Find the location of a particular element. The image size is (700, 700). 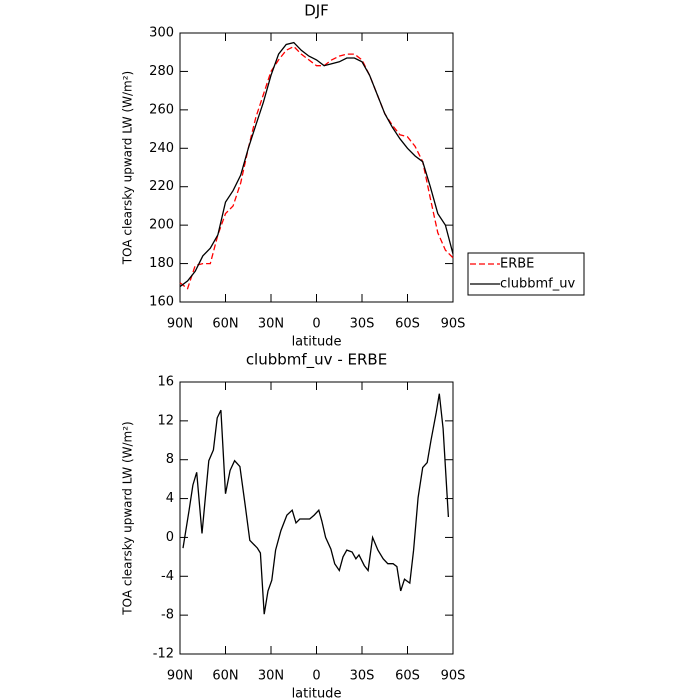

y-tick-label: 0 is located at coordinates (170, 537).